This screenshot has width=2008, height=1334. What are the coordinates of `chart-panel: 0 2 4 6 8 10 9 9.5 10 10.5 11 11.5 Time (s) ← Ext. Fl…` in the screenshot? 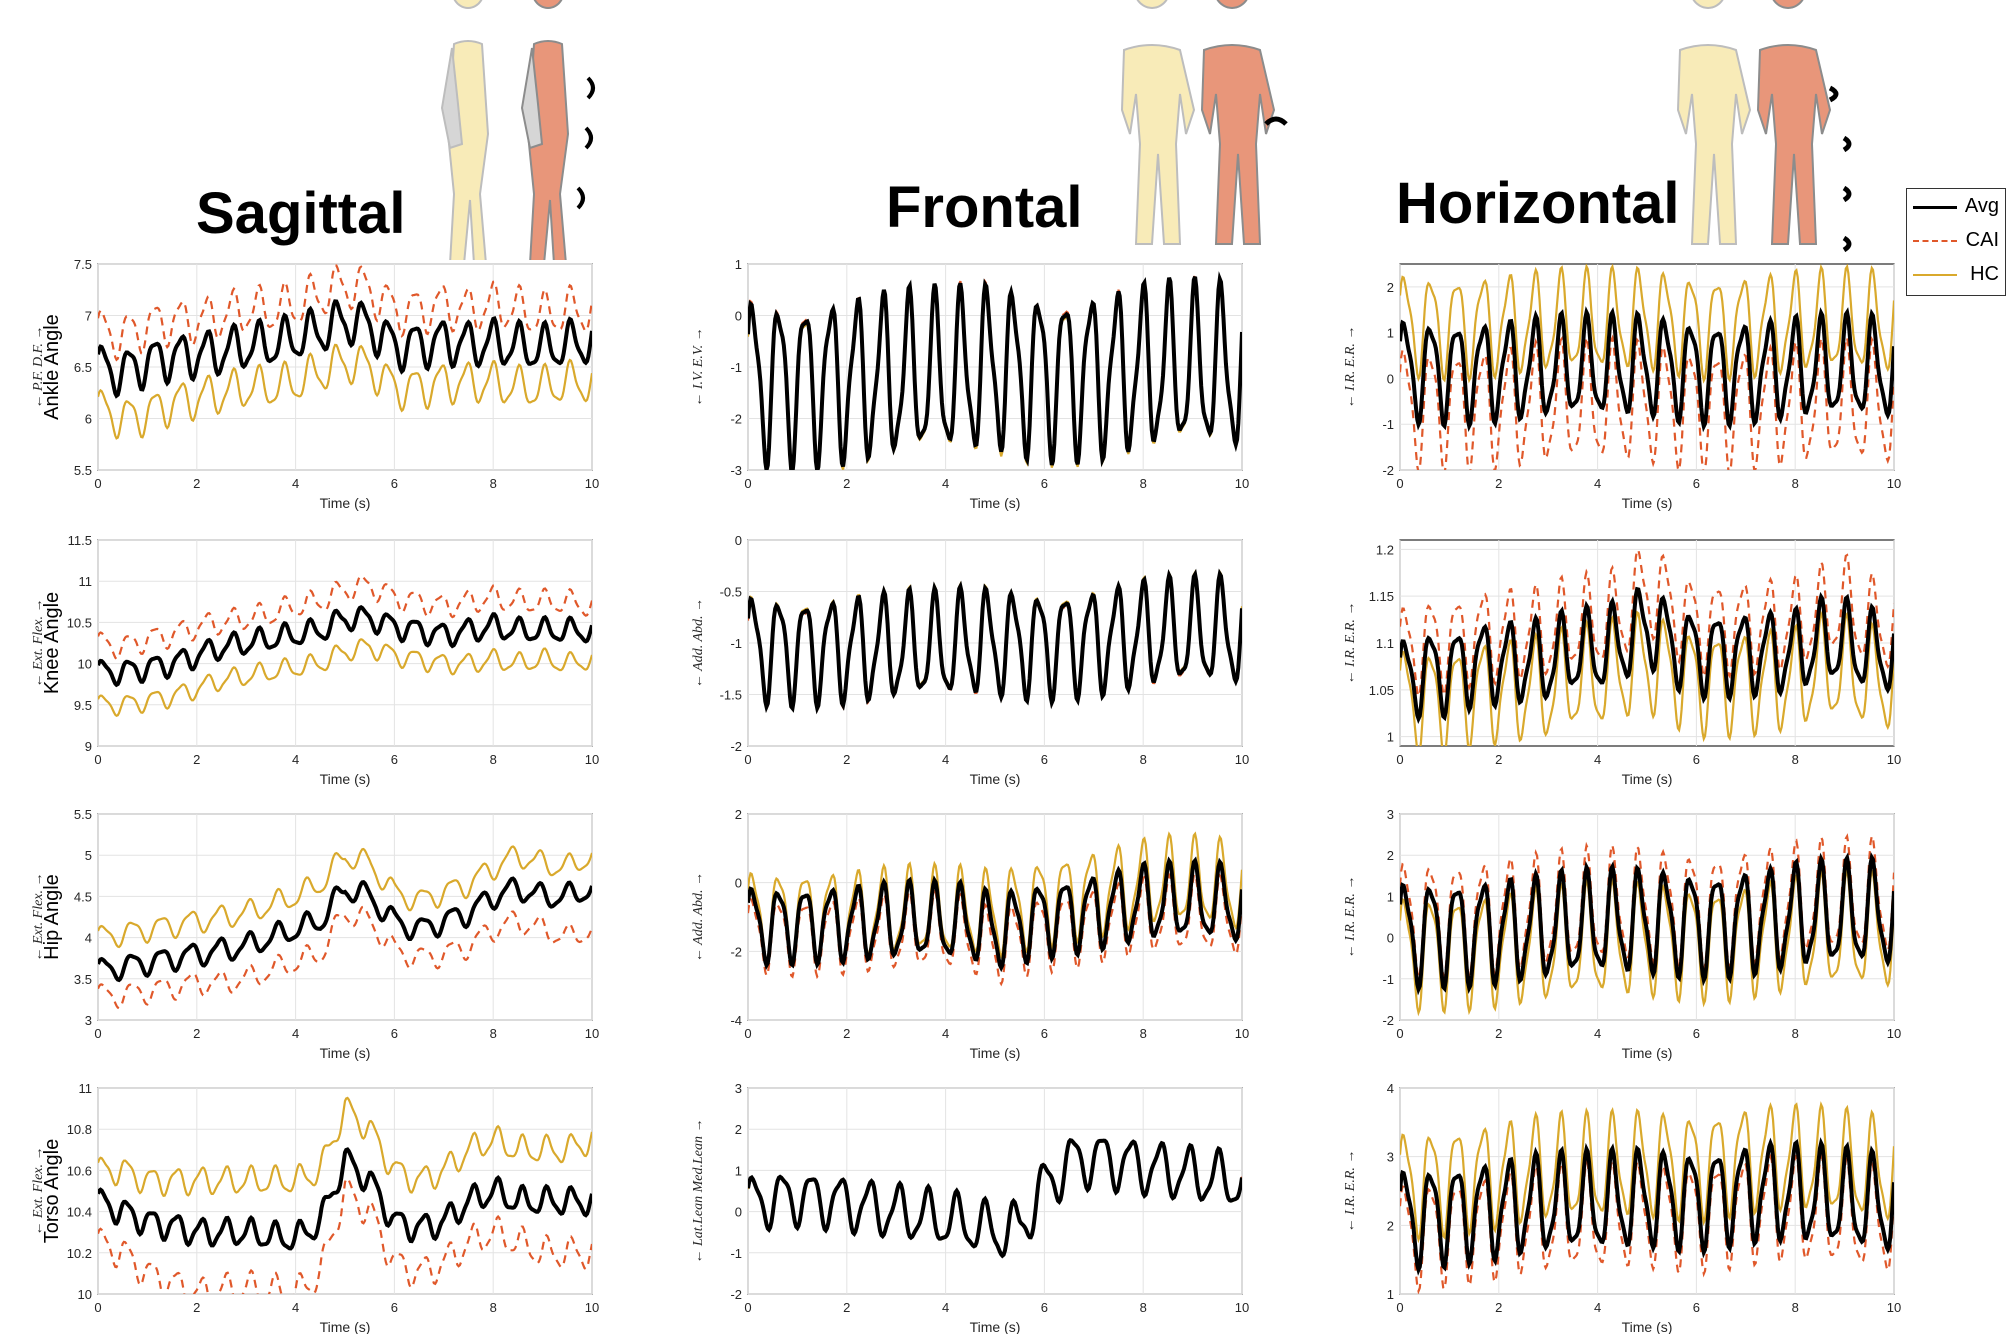 It's located at (315, 660).